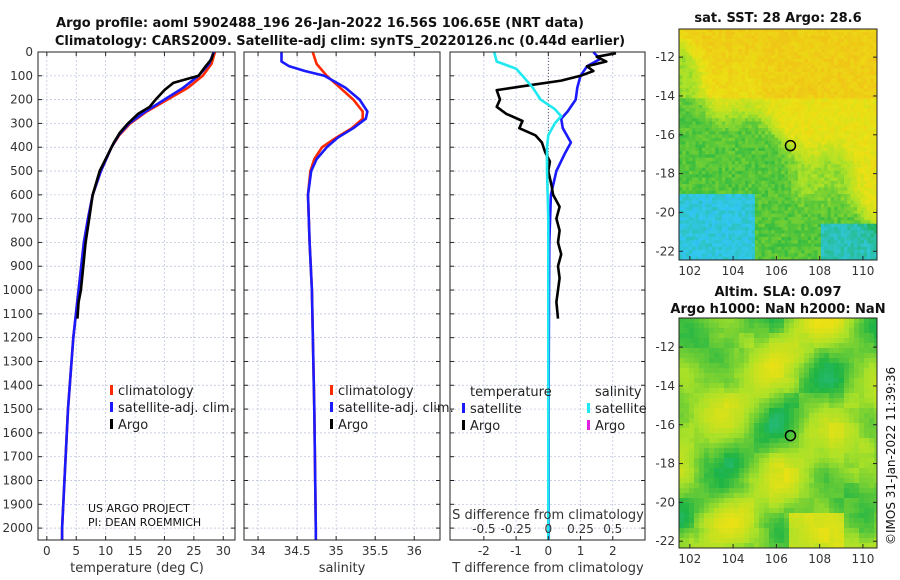 The width and height of the screenshot is (900, 580). I want to click on x-tick-label: 2, so click(613, 551).